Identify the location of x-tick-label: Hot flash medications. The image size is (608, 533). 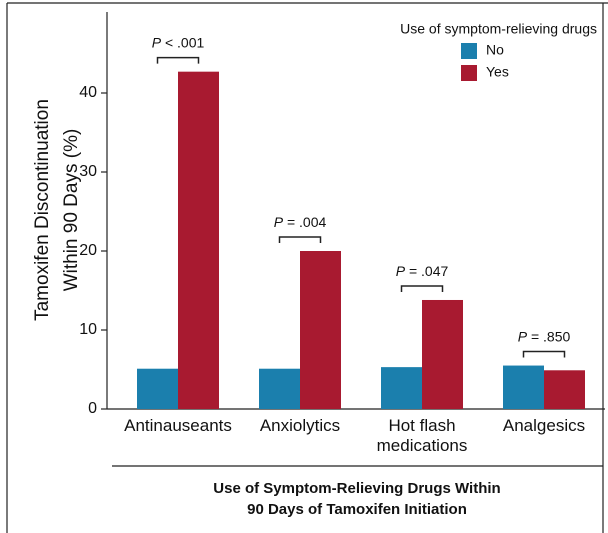
(422, 435).